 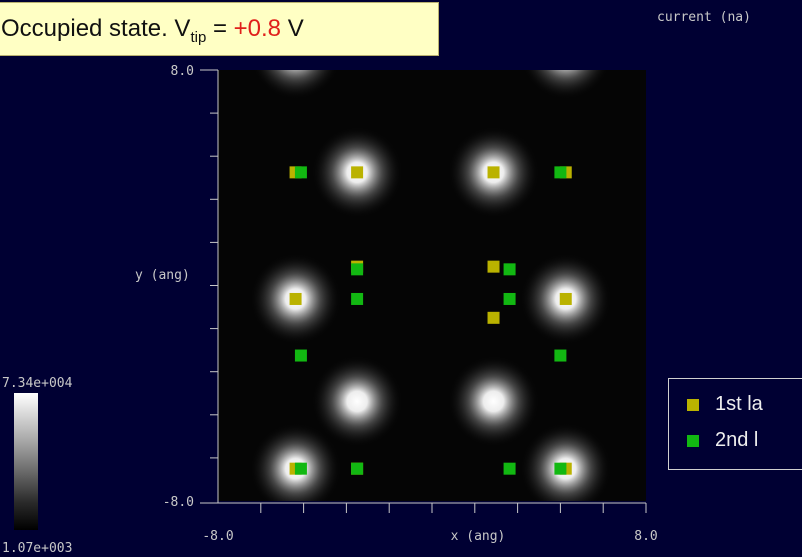 I want to click on legend-item-2nd-layer: 2nd l, so click(x=722, y=440).